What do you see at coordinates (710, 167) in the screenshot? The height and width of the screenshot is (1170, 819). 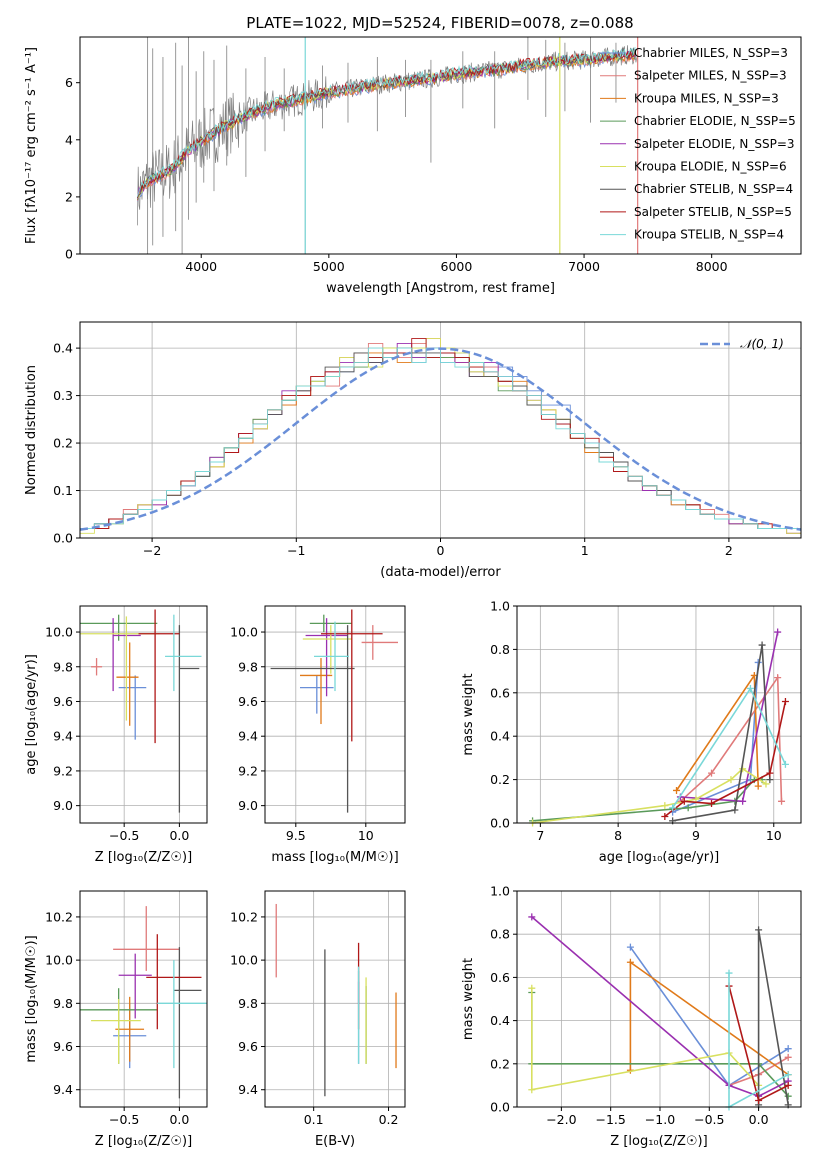 I see `legend-entry: Kroupa ELODIE, N_SSP=6` at bounding box center [710, 167].